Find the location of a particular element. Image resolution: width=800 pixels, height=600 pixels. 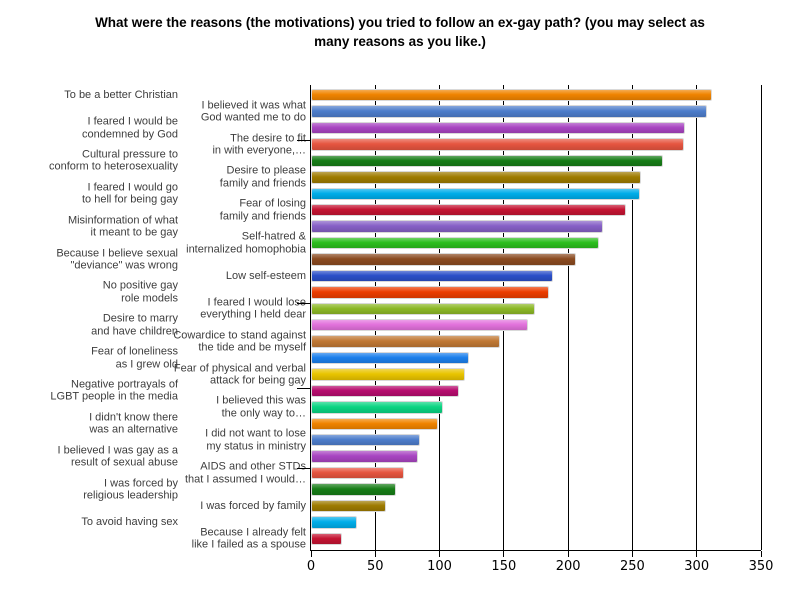

bar-label: No positive gay role models is located at coordinates (140, 292).